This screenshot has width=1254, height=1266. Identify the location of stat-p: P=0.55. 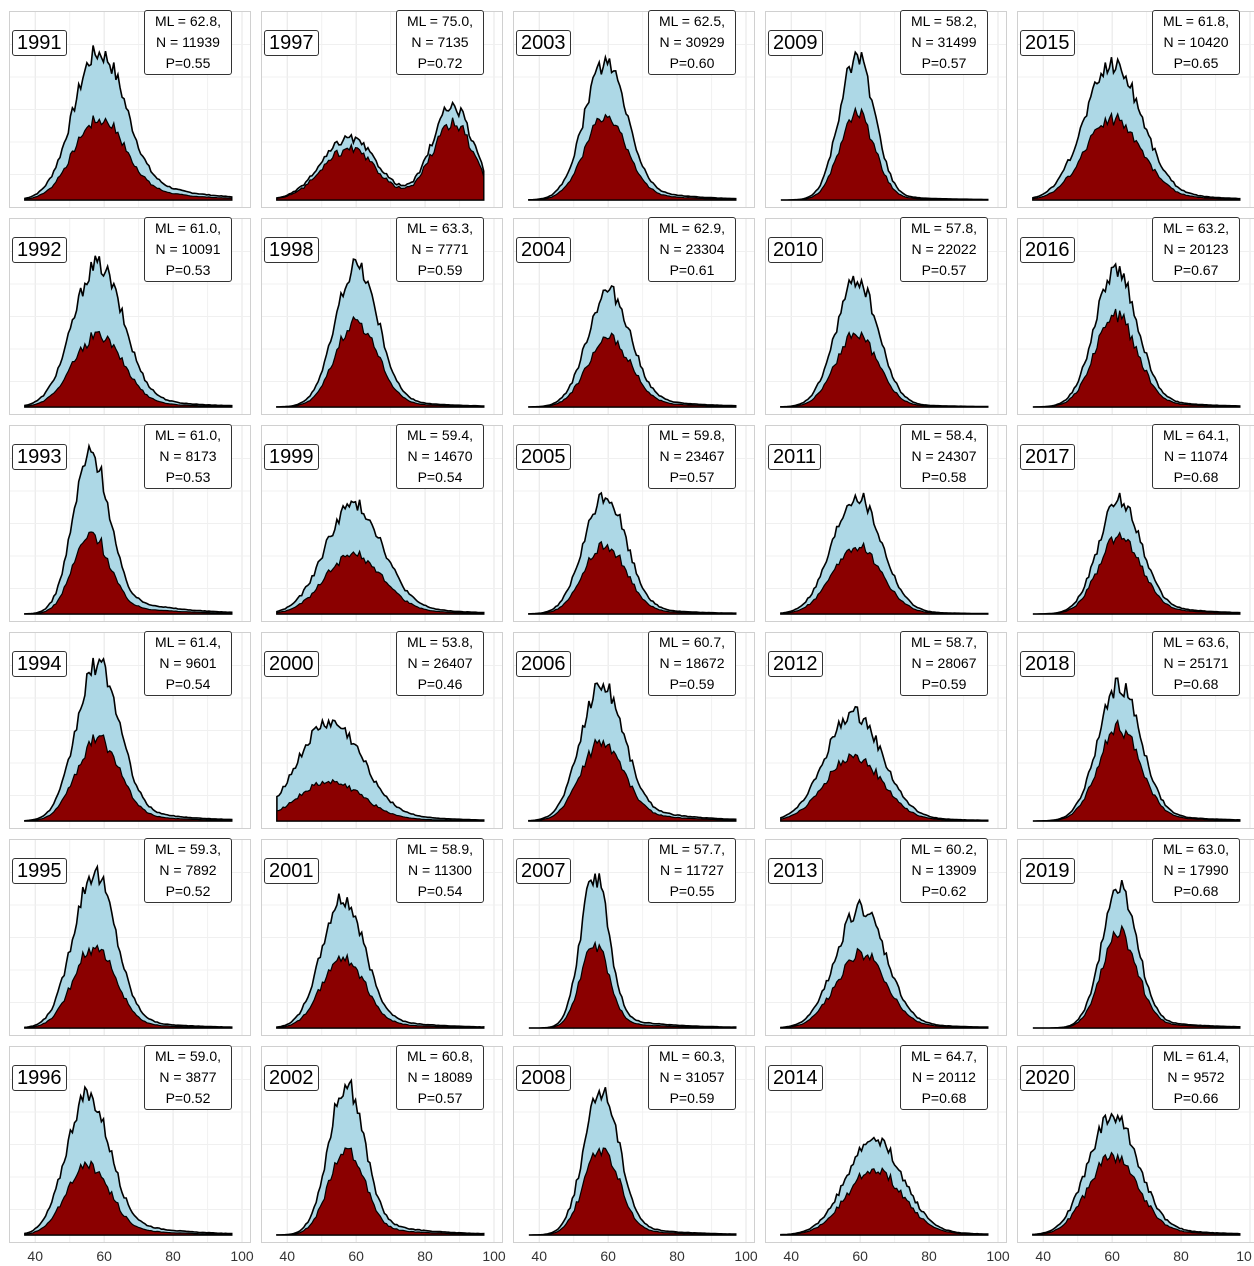
(692, 891).